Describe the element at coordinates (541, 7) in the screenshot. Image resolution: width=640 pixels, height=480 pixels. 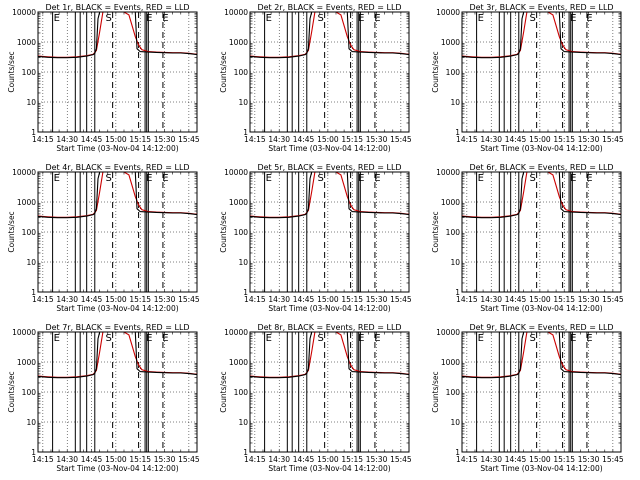
I see `chart-title: Det 3r, BLACK = Events, RED = LLD` at that location.